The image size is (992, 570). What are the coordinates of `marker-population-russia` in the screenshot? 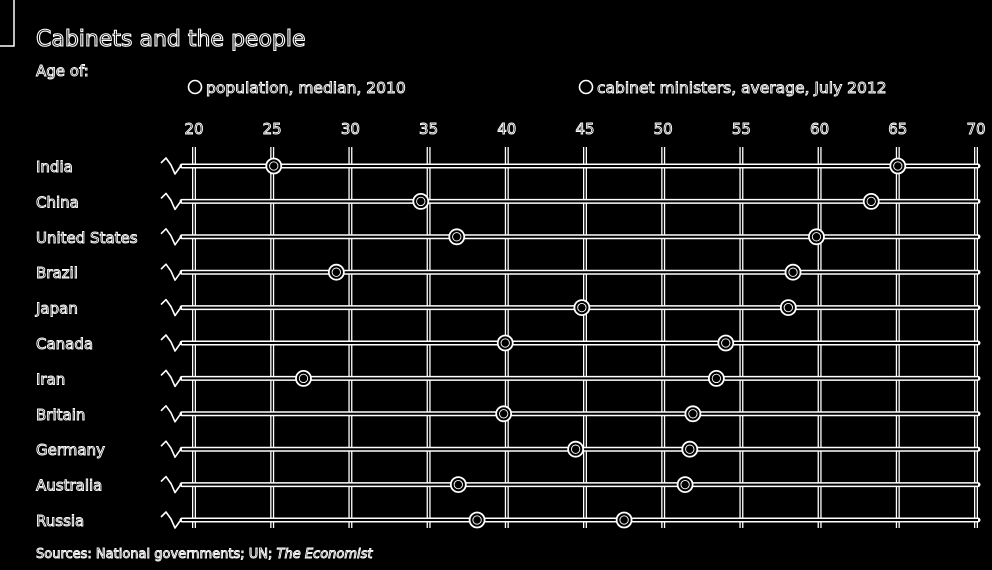 It's located at (477, 520).